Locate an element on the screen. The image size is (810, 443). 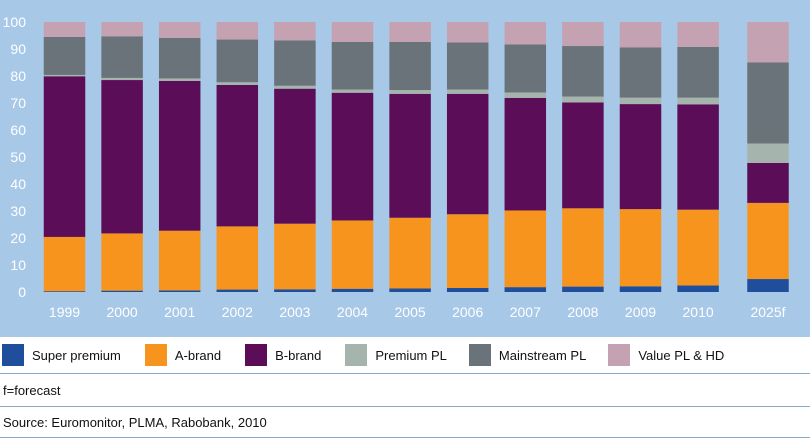
x-tick-label: 2010 is located at coordinates (698, 312).